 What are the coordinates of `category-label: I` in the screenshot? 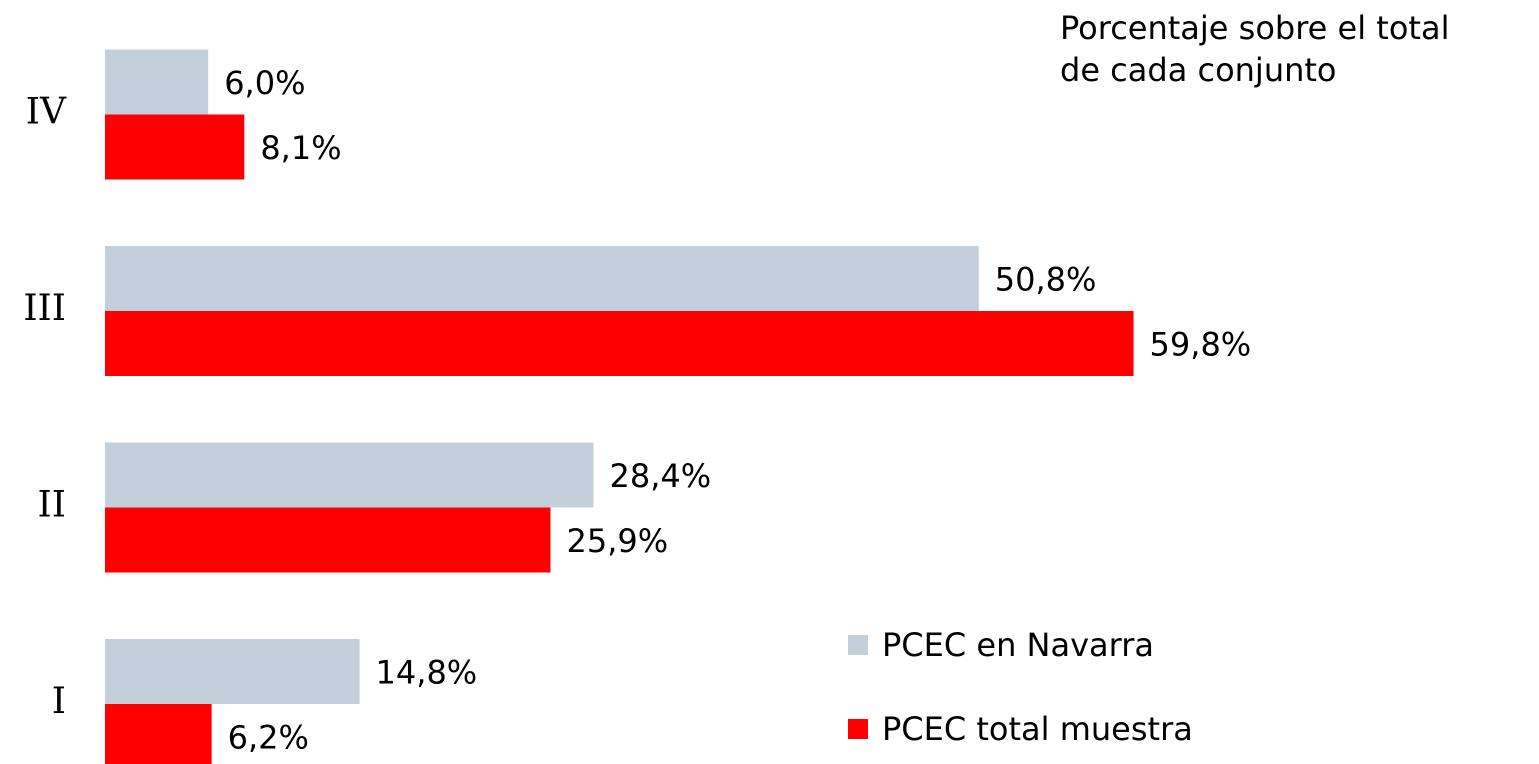 It's located at (59, 701).